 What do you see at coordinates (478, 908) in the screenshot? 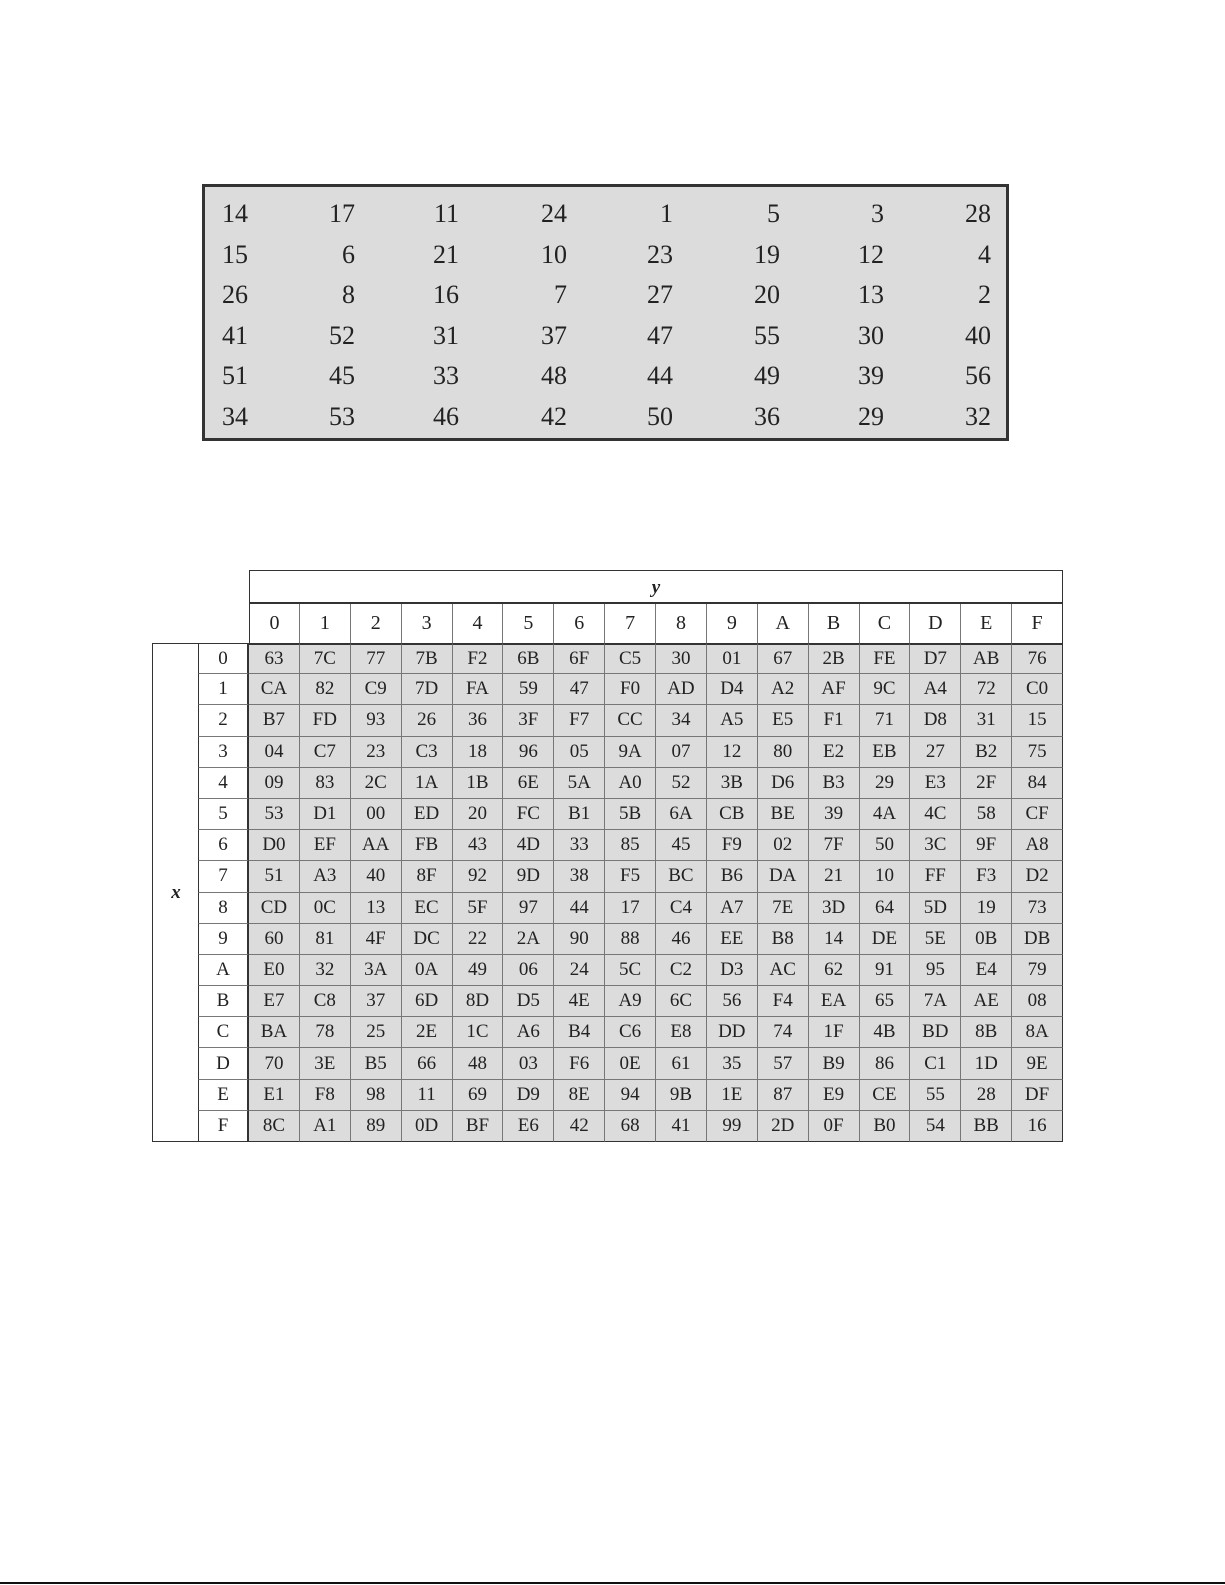
I see `sbox-cell: 5F` at bounding box center [478, 908].